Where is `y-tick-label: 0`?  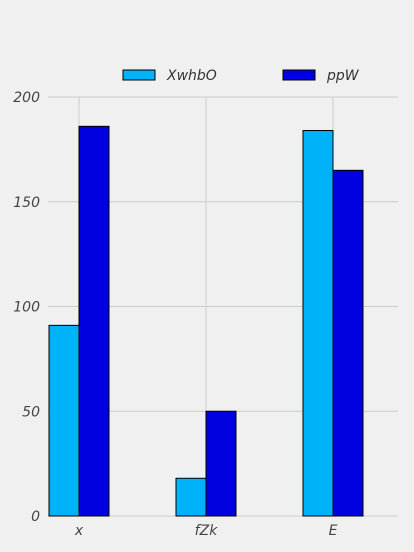 y-tick-label: 0 is located at coordinates (35, 517).